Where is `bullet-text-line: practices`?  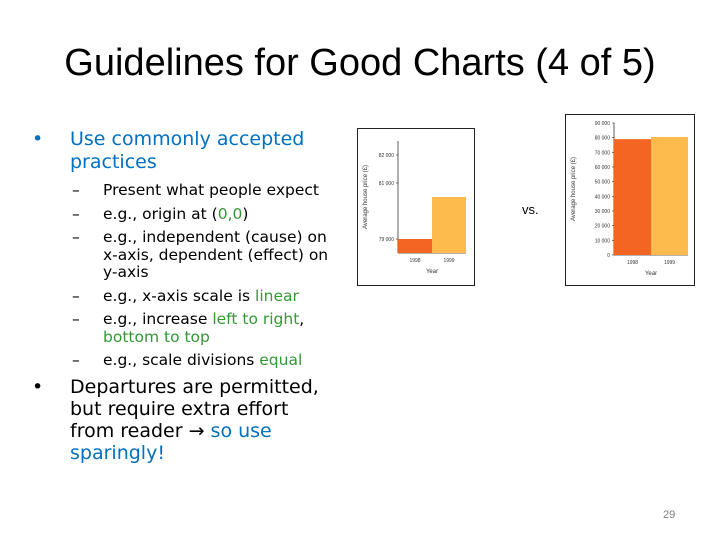
bullet-text-line: practices is located at coordinates (113, 162).